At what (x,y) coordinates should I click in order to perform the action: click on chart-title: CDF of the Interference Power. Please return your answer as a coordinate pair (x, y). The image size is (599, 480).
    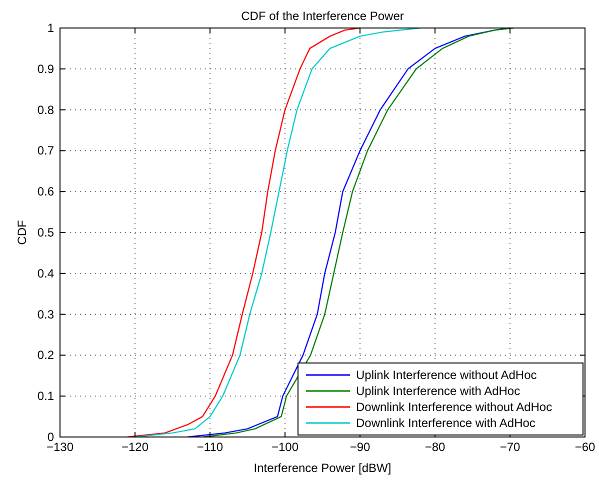
    Looking at the image, I should click on (322, 16).